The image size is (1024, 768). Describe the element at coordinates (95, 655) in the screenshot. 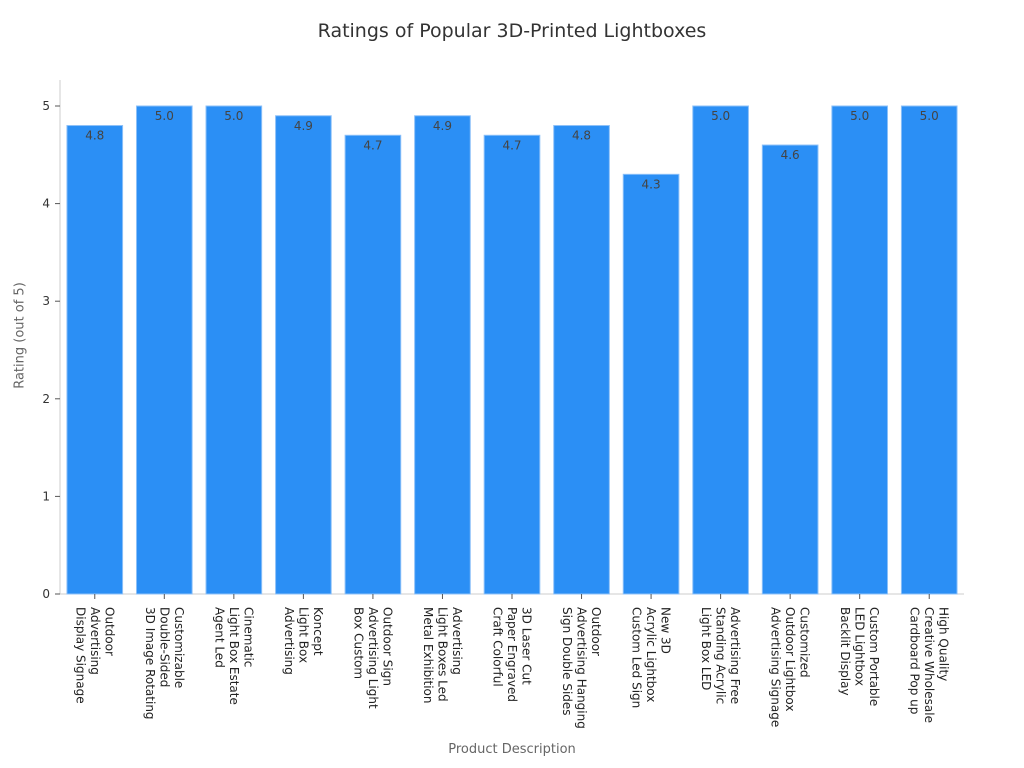

I see `x-tick-label: Outdoor Advertising Display Signage` at that location.